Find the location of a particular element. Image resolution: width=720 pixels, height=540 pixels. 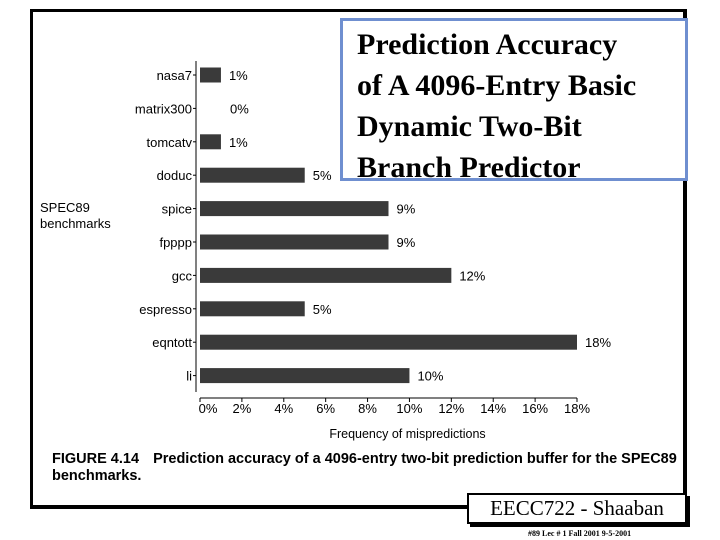

value-tick-label: 2% is located at coordinates (241, 408).